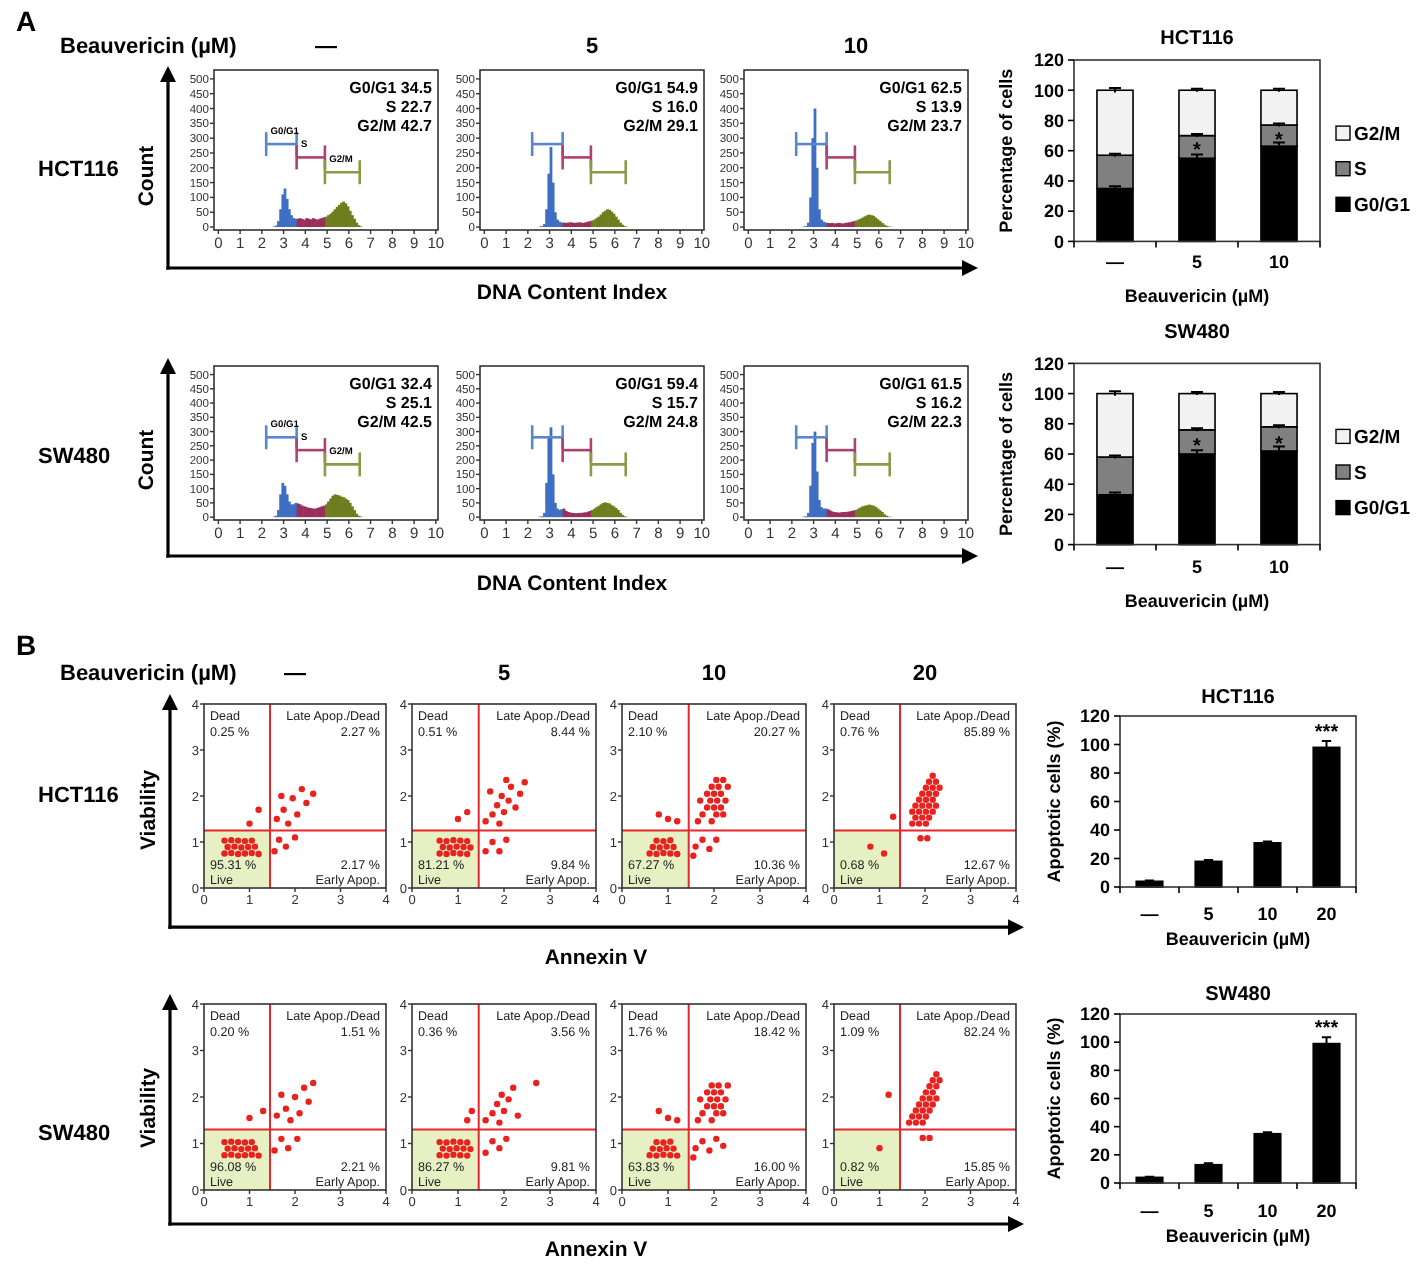 This screenshot has width=1418, height=1264. Describe the element at coordinates (939, 107) in the screenshot. I see `annotation: S 13.9` at that location.